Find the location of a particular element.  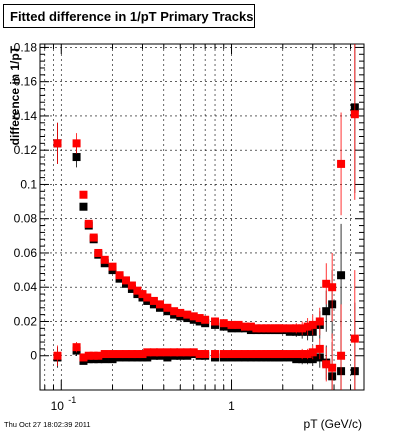

chart-title-box: Fitted difference in 1/pT Primary Tracks is located at coordinates (129, 16).